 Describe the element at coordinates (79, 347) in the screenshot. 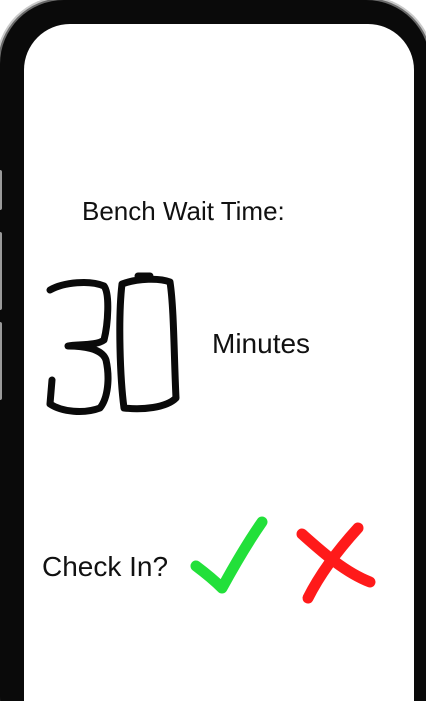

I see `digit-3-stroke` at that location.